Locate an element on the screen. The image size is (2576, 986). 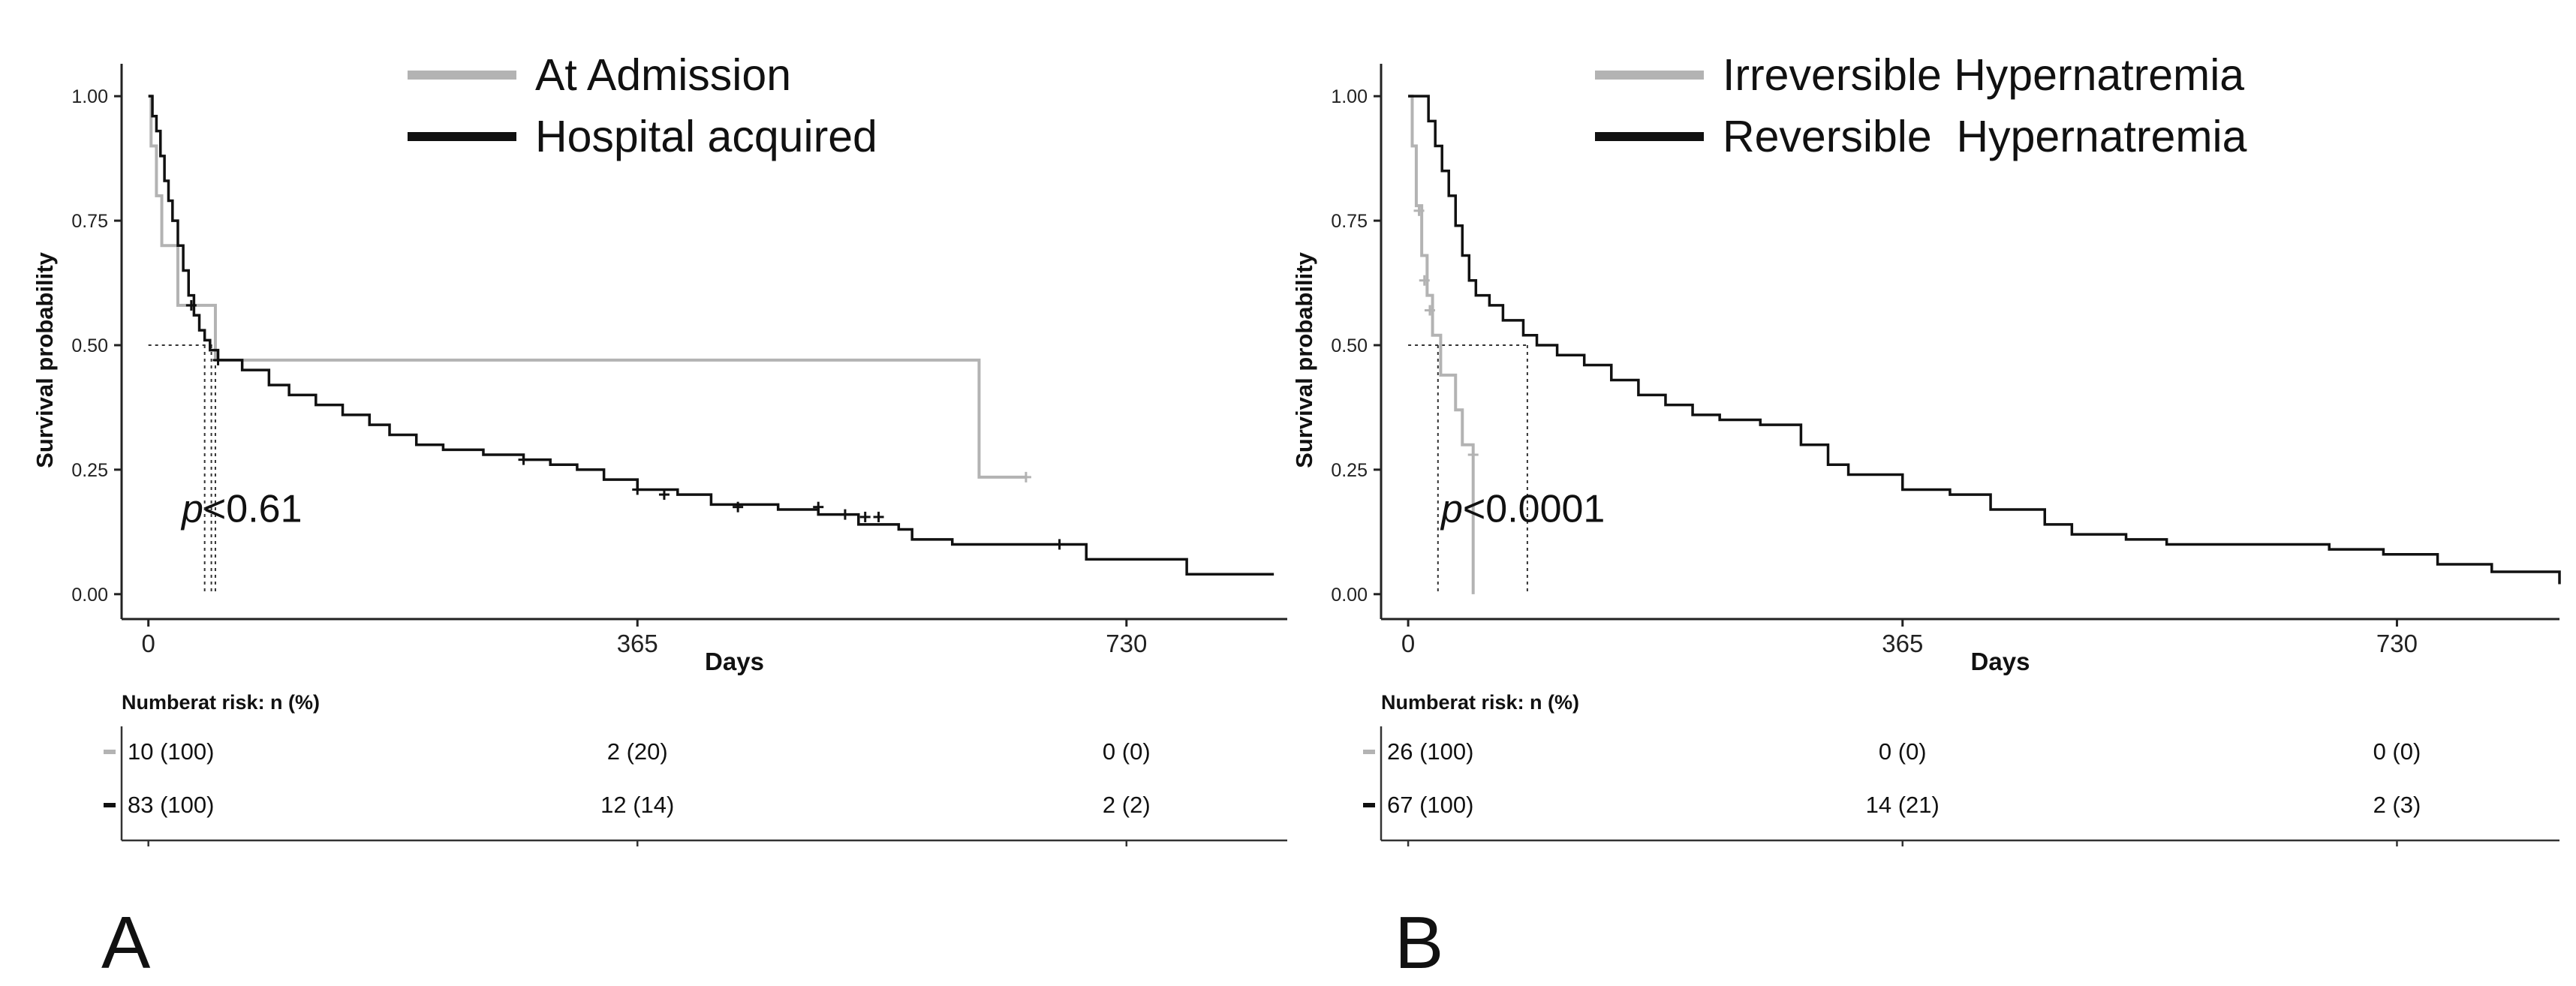
legend-label-2: Reversible Hypernatremia is located at coordinates (1985, 136).